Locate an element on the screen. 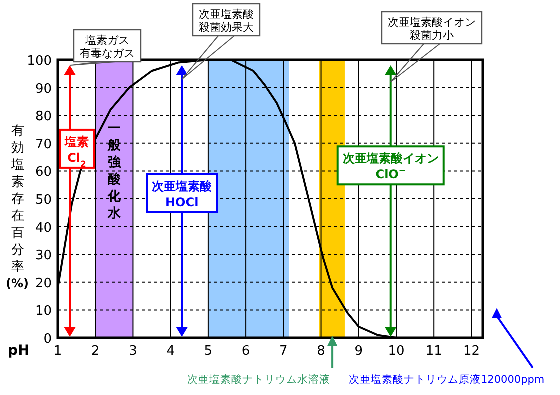  y-tick-label: 30 is located at coordinates (43, 256).